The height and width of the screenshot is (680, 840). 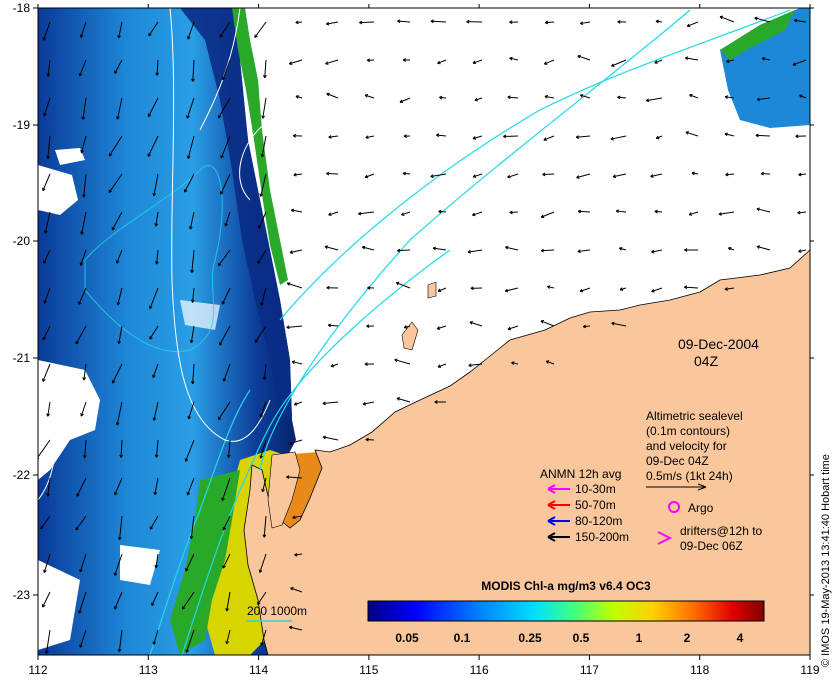 What do you see at coordinates (602, 537) in the screenshot?
I see `anmn-item-label: 150-200m` at bounding box center [602, 537].